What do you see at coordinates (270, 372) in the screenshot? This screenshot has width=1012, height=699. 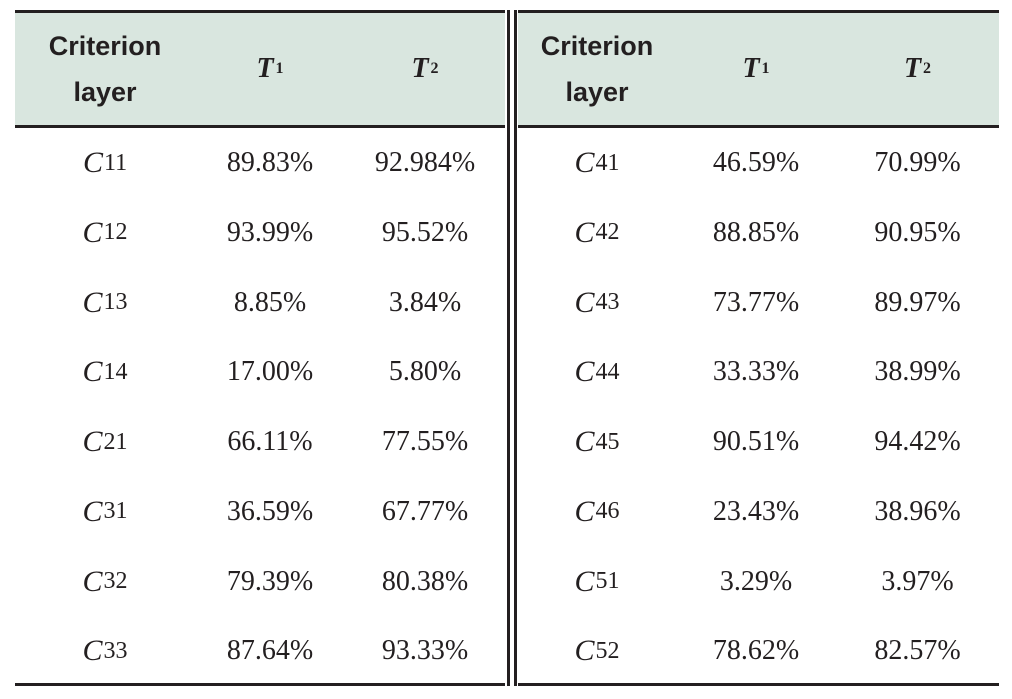 I see `t1-value-cell: 17.00%` at bounding box center [270, 372].